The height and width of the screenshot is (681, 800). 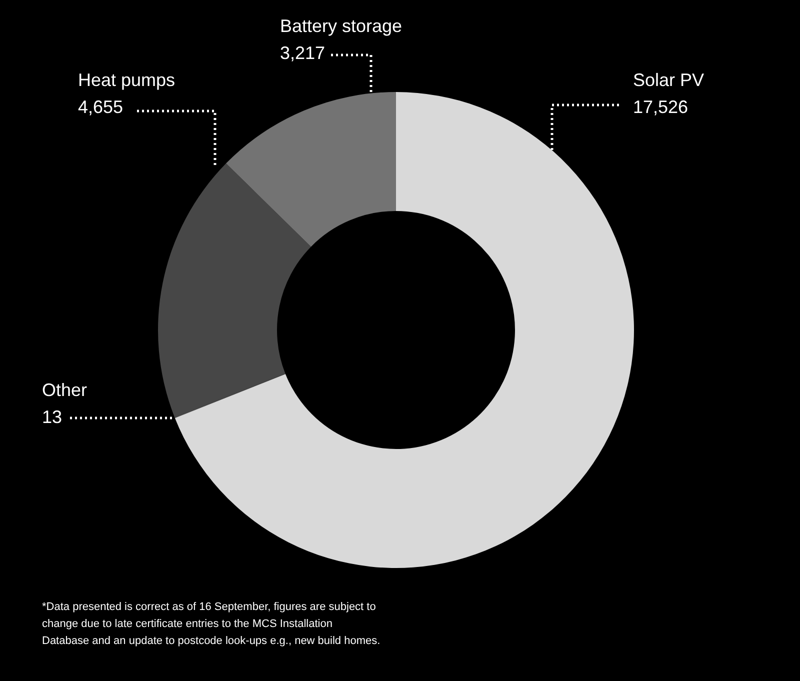 I want to click on data-label: 13, so click(x=52, y=417).